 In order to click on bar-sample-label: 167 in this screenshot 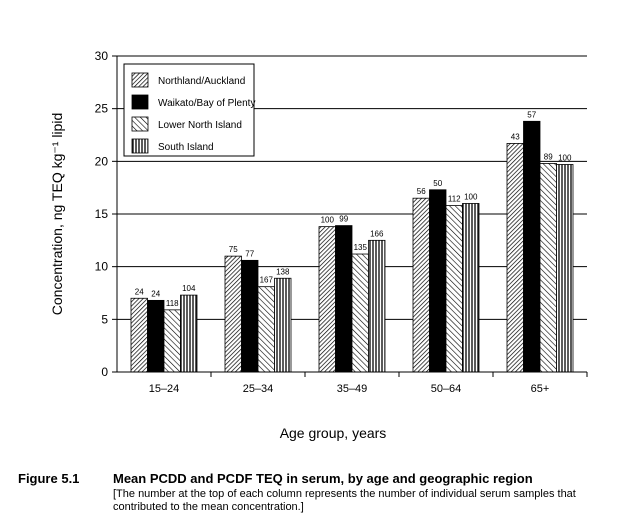, I will do `click(267, 280)`.